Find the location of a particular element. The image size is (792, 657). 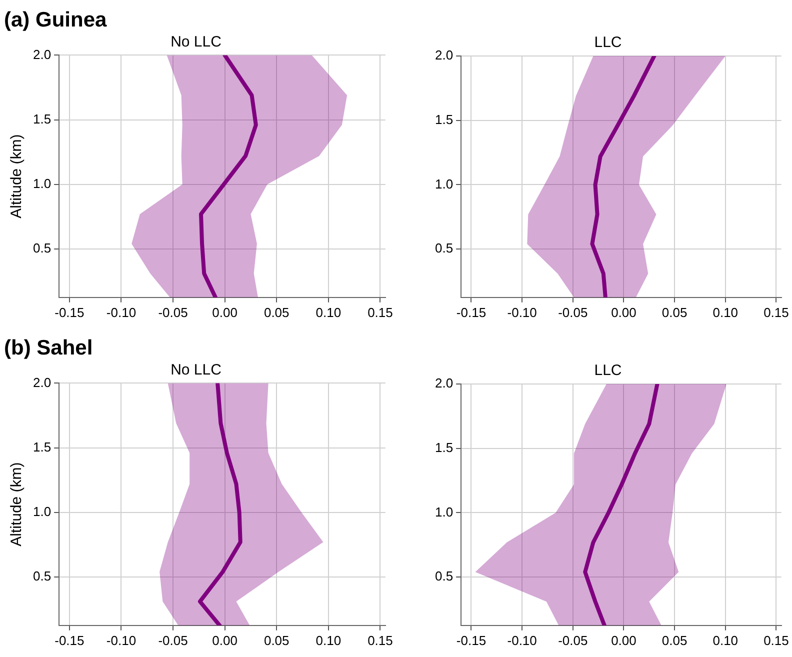

chart-title: (a) Guinea is located at coordinates (56, 20).